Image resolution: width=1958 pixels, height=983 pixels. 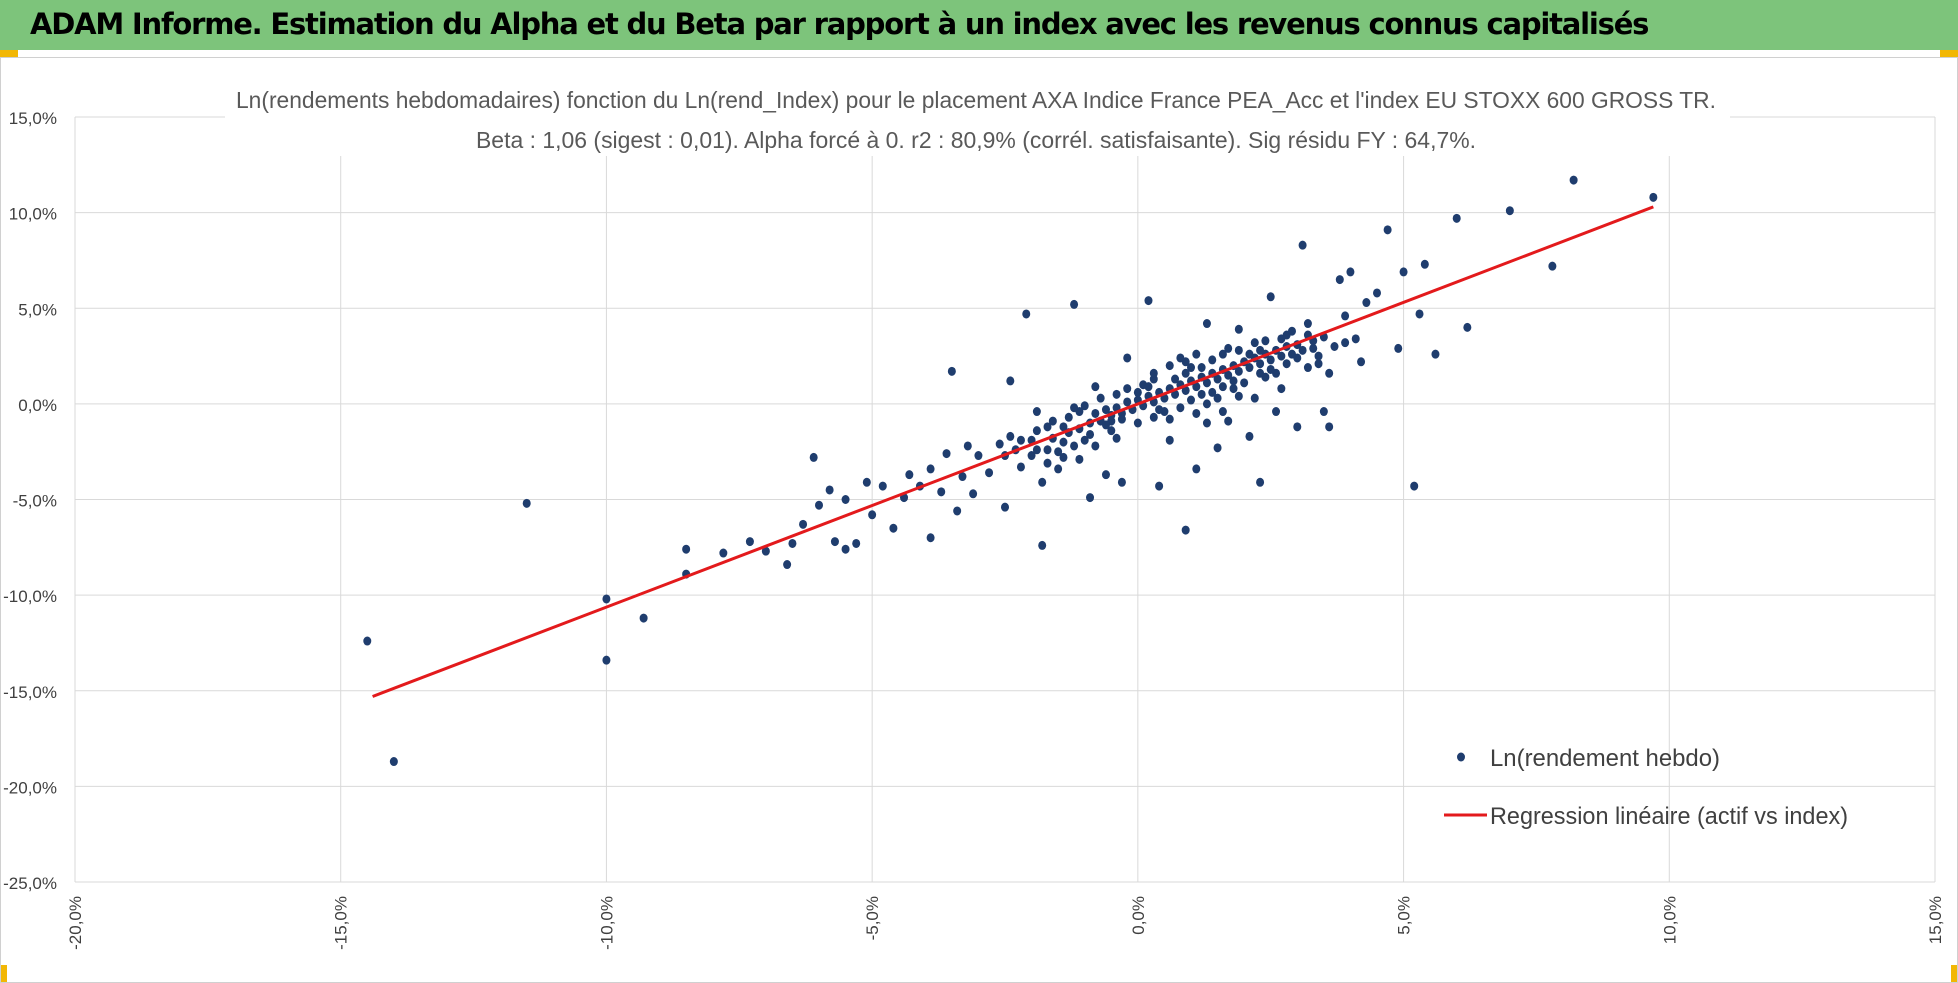 What do you see at coordinates (37, 405) in the screenshot?
I see `y-tick-label: 0,0%` at bounding box center [37, 405].